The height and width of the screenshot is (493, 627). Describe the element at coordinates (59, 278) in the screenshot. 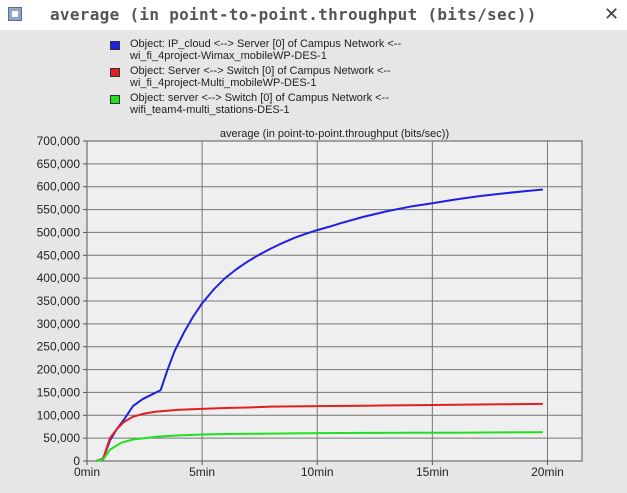

I see `y-tick-label: 400,000` at that location.